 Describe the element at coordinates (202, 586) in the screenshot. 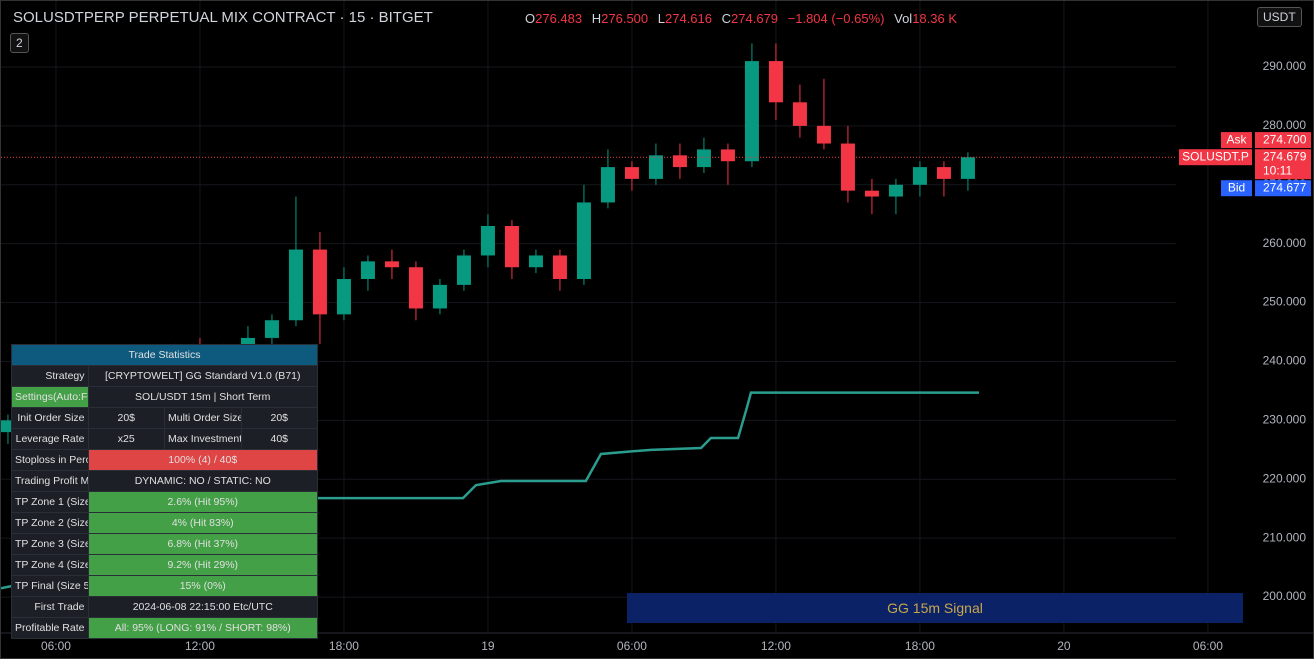

I see `cell: 15% (0%)` at that location.